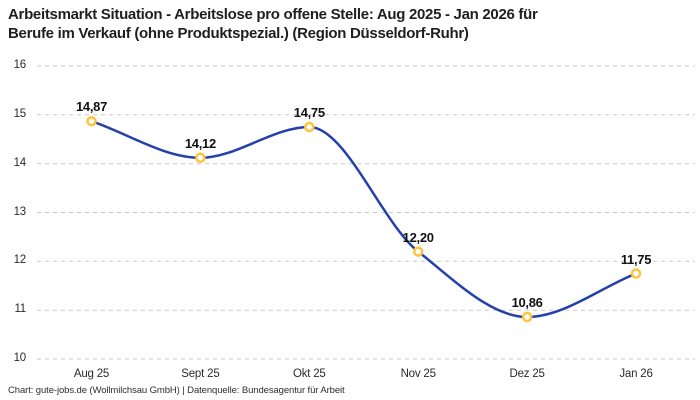 The image size is (700, 400). What do you see at coordinates (309, 113) in the screenshot?
I see `point-value-label: 14,75` at bounding box center [309, 113].